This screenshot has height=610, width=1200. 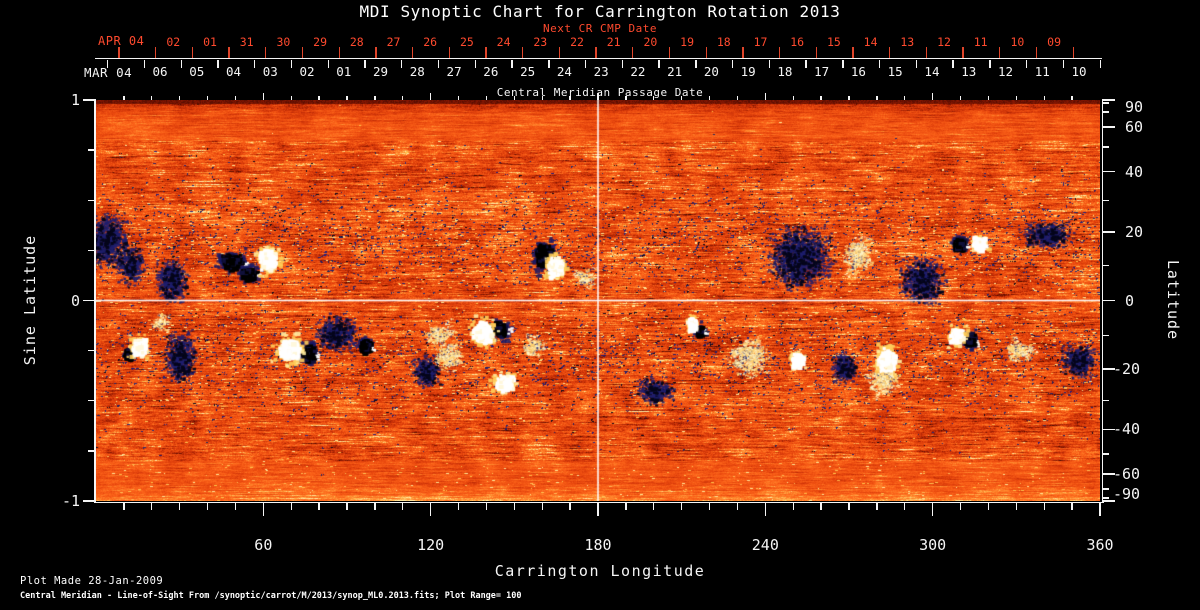 I want to click on cmp-date-label: 23, so click(x=601, y=71).